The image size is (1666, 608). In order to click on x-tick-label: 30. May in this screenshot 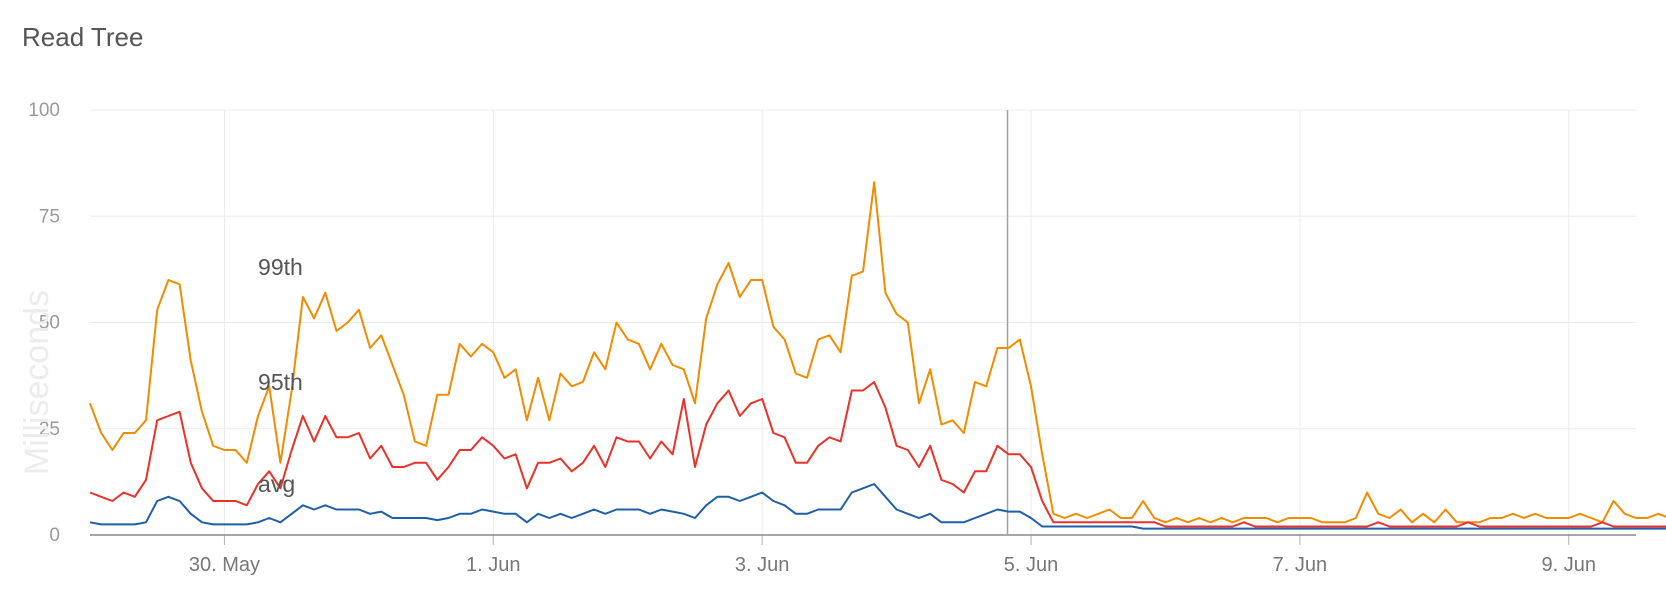, I will do `click(224, 565)`.